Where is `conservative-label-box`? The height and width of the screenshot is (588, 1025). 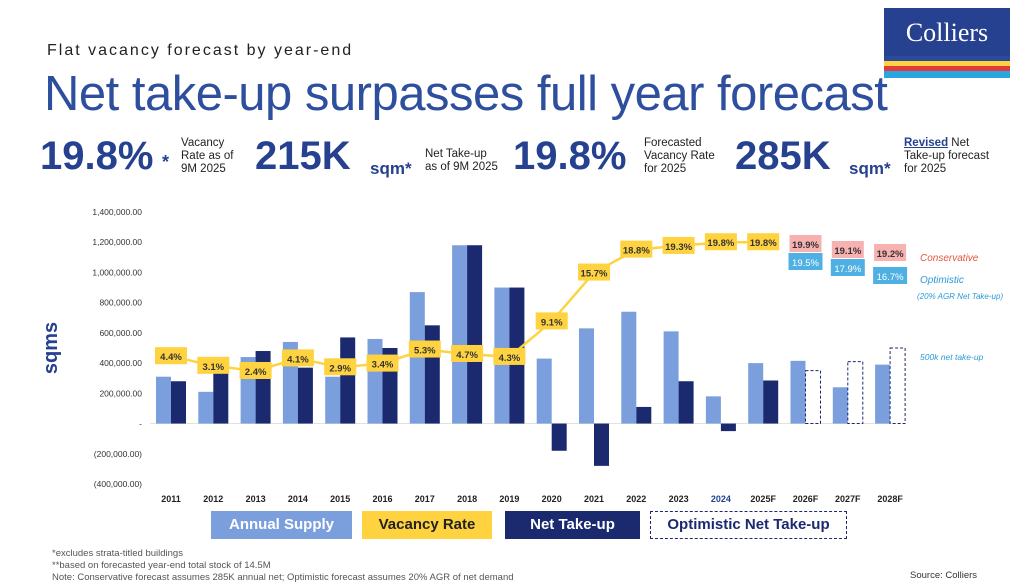
conservative-label-box is located at coordinates (847, 249).